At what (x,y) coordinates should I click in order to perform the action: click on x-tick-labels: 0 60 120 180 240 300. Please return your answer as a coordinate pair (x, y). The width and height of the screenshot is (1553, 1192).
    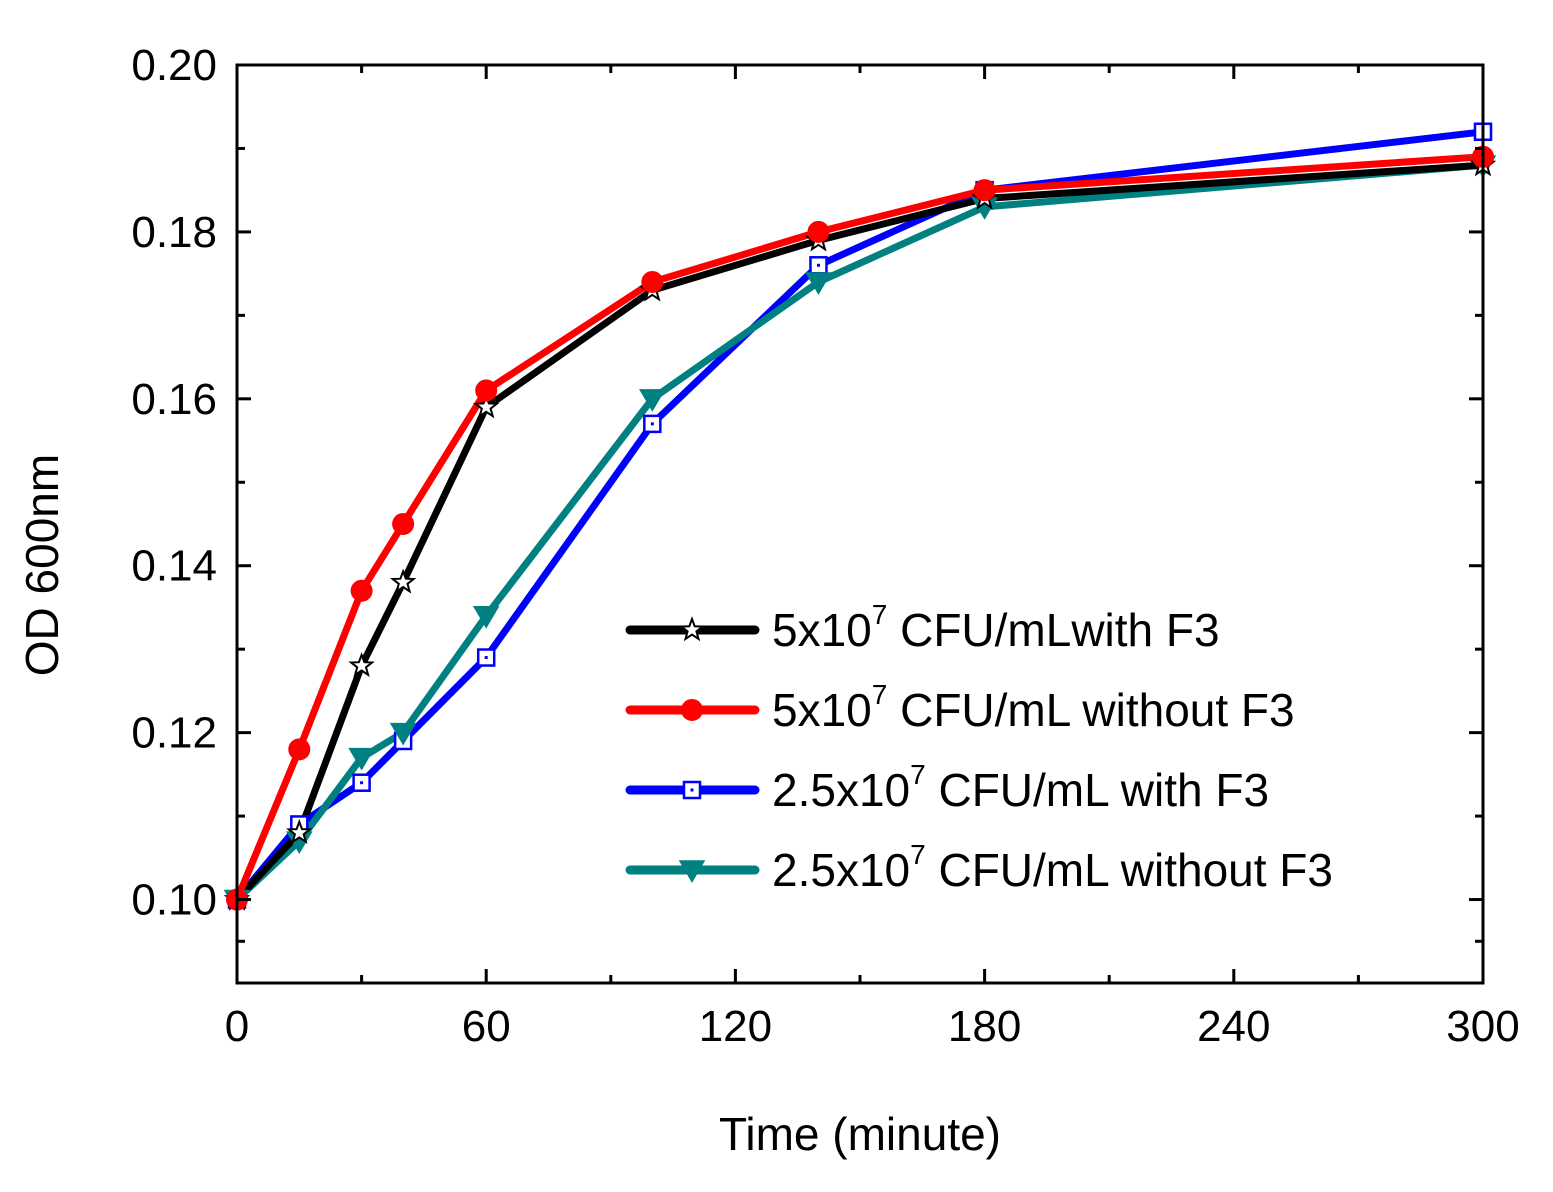
    Looking at the image, I should click on (872, 1026).